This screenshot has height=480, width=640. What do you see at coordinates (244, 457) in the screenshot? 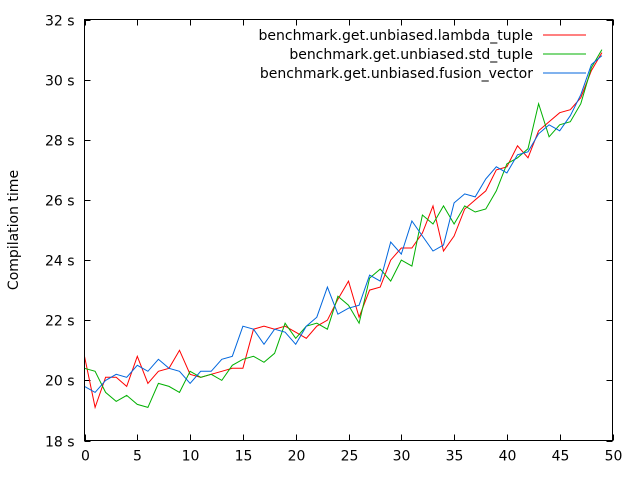
I see `x-tick-label: 15` at bounding box center [244, 457].